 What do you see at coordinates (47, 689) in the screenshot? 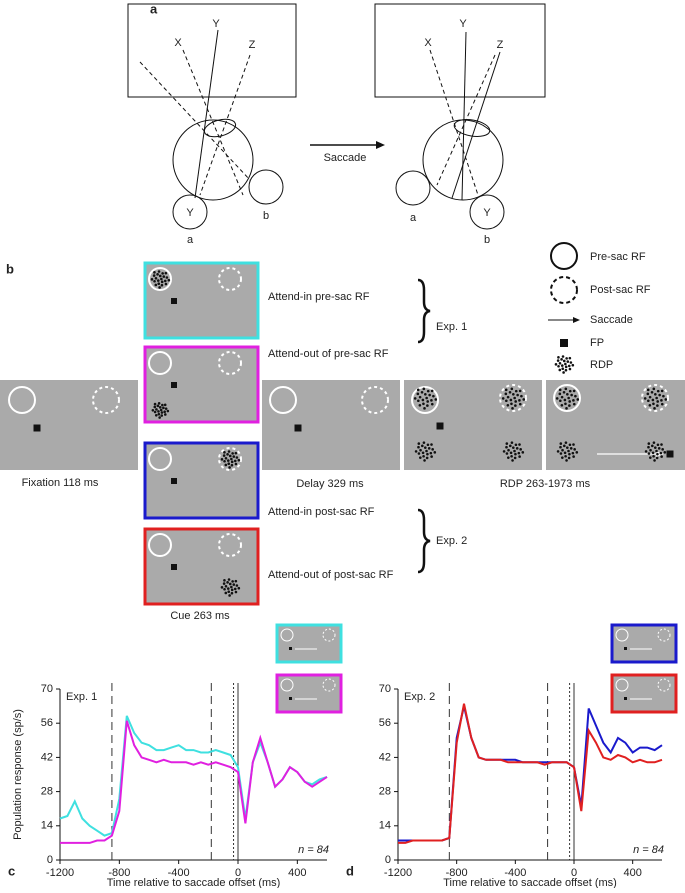
I see `y-tick-label: 70` at bounding box center [47, 689].